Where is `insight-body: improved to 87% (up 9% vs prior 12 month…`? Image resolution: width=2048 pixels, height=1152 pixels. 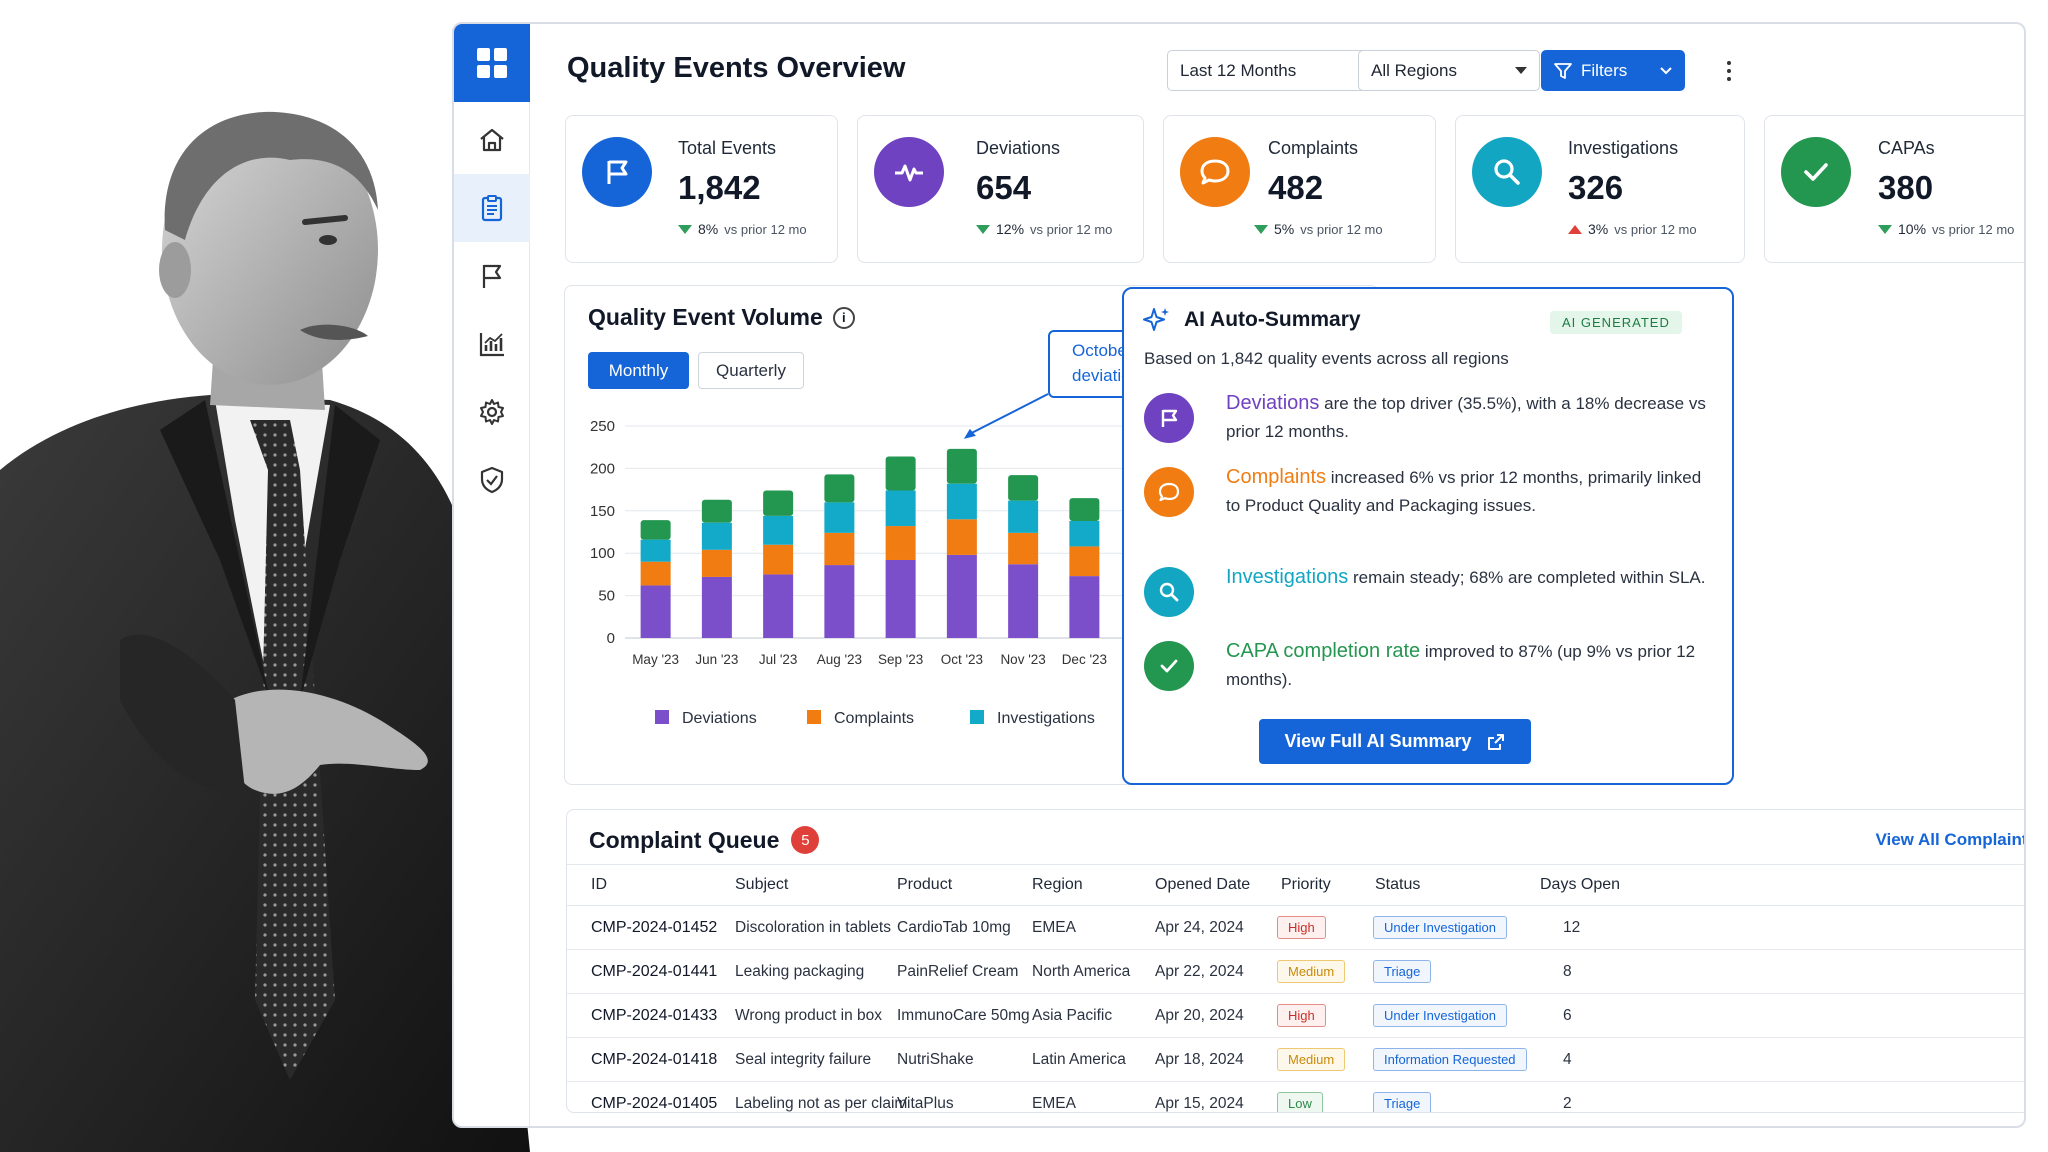
insight-body: improved to 87% (up 9% vs prior 12 month… is located at coordinates (1461, 665).